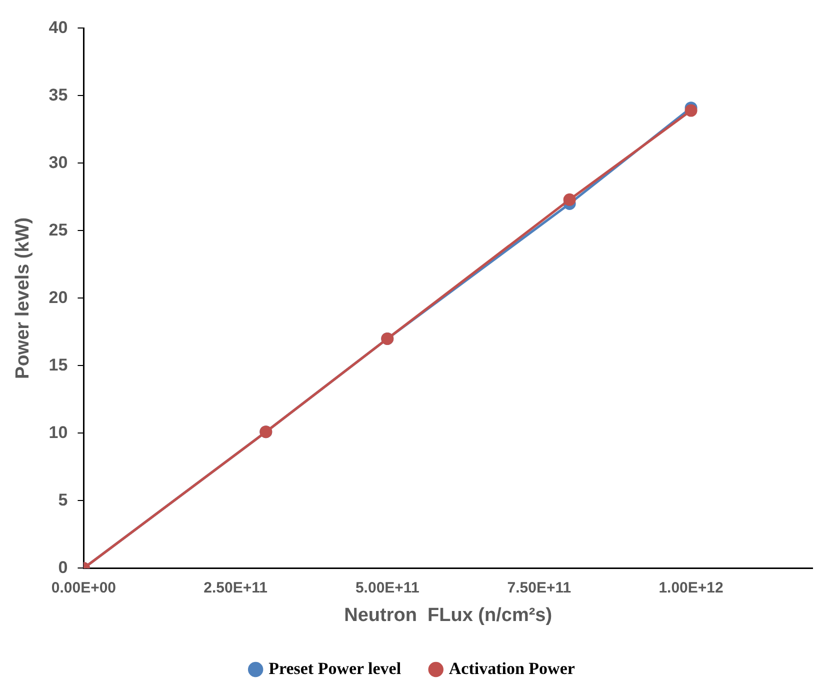 This screenshot has width=831, height=700. What do you see at coordinates (236, 587) in the screenshot?
I see `x-tick-label: 2.50E+11` at bounding box center [236, 587].